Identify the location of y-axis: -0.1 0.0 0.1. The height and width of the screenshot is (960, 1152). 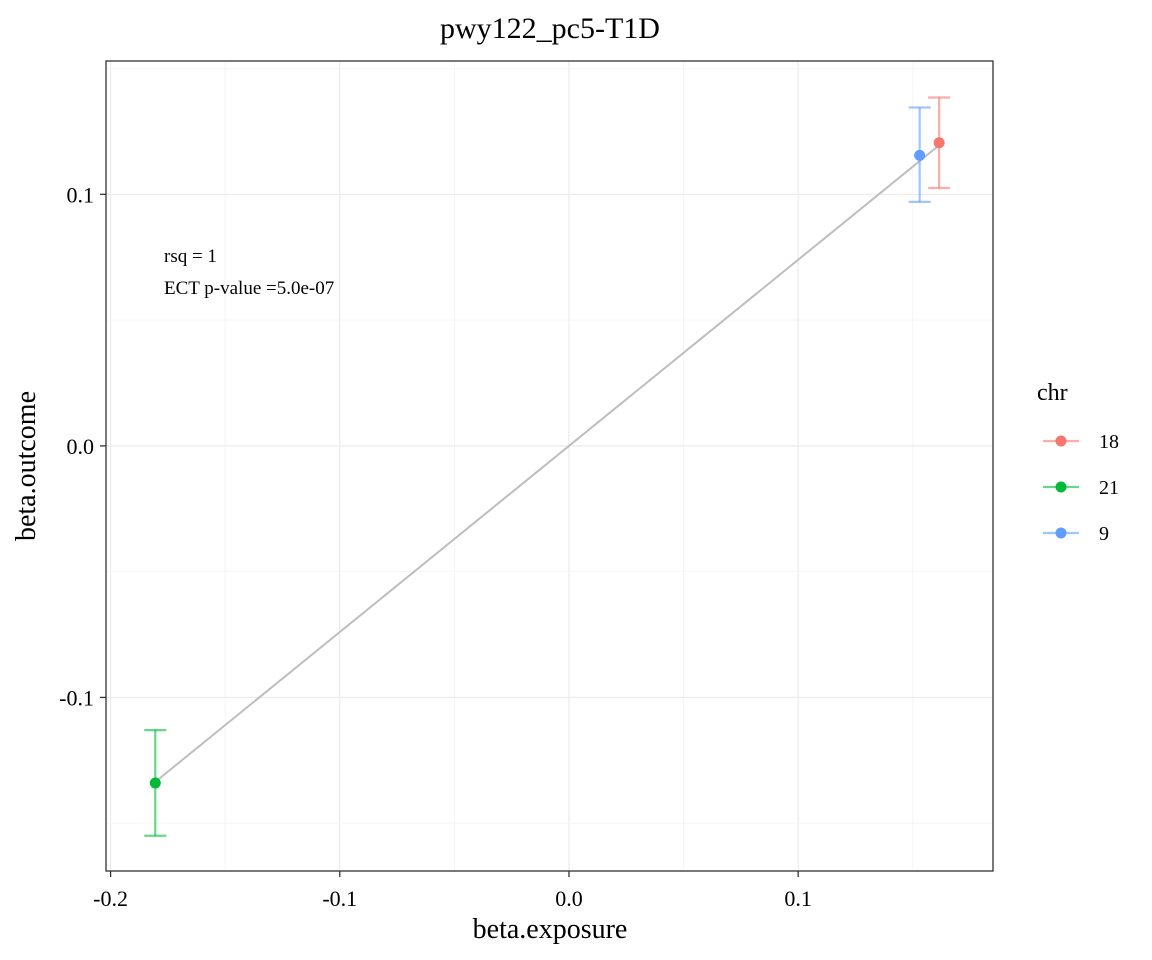
(82, 446).